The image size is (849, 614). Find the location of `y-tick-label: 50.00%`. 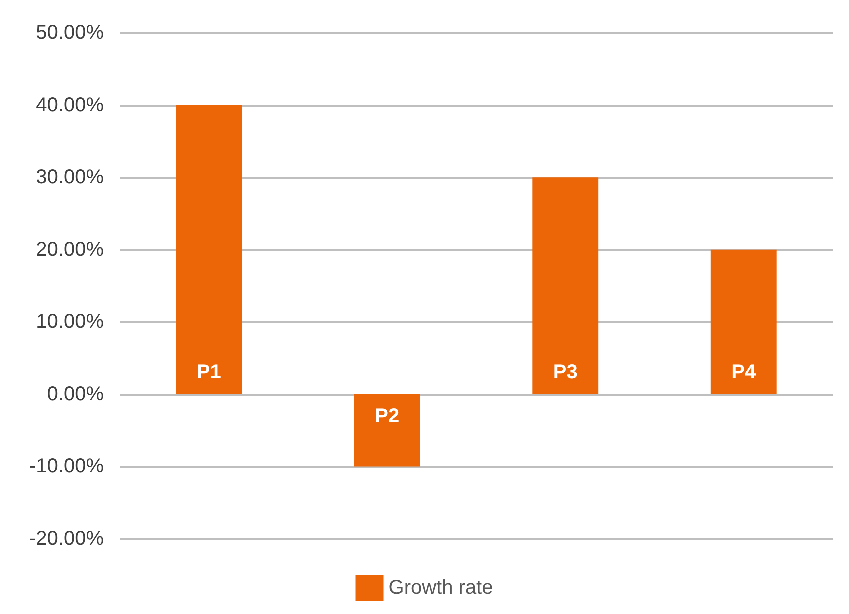

y-tick-label: 50.00% is located at coordinates (70, 33).